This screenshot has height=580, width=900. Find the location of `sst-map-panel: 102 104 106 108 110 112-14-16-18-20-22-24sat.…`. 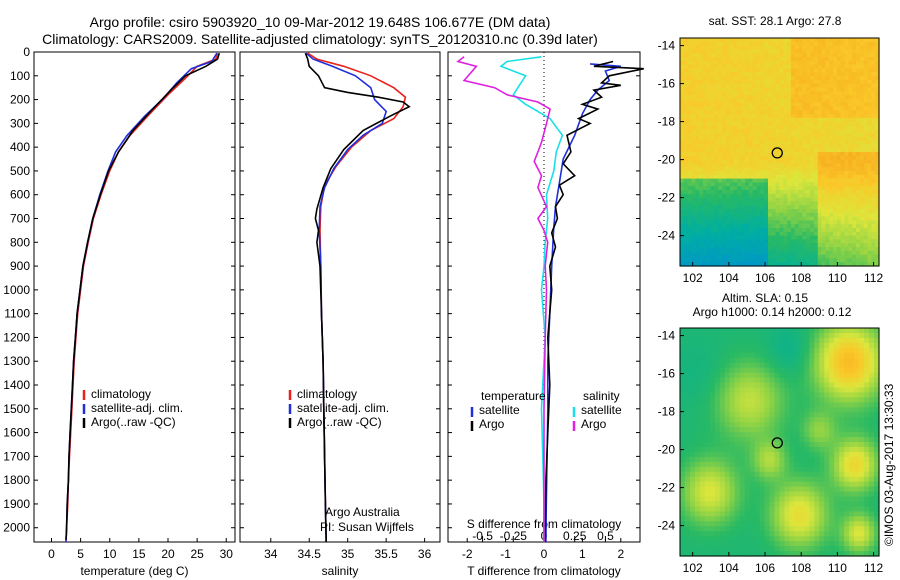

sst-map-panel: 102 104 106 108 110 112-14-16-18-20-22-24sat.… is located at coordinates (771, 149).